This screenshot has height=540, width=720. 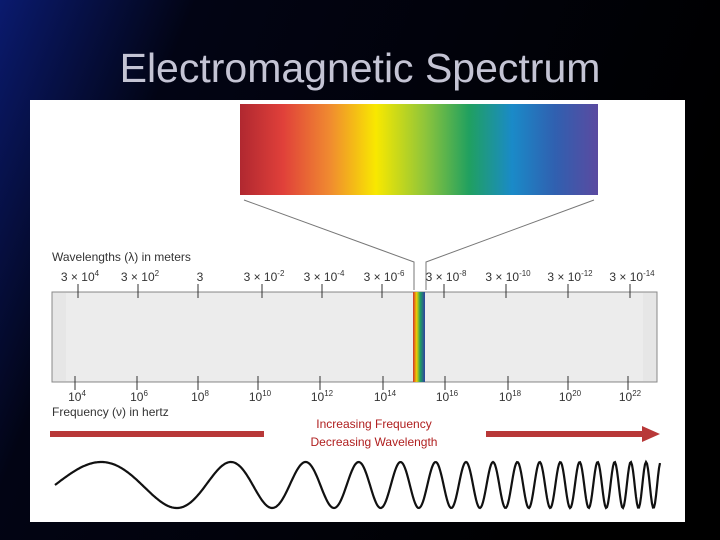 What do you see at coordinates (463, 273) in the screenshot?
I see `wavelength-tick-label-exponent: -8` at bounding box center [463, 273].